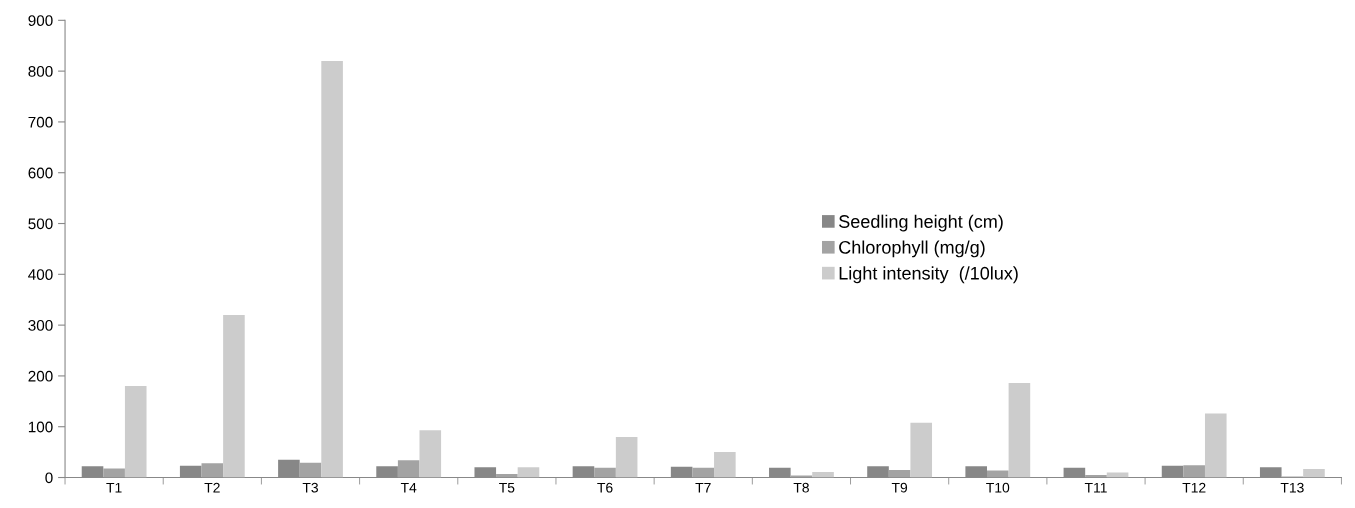 The width and height of the screenshot is (1355, 508). Describe the element at coordinates (912, 249) in the screenshot. I see `legend-label: Chlorophyll (mg/g)` at that location.